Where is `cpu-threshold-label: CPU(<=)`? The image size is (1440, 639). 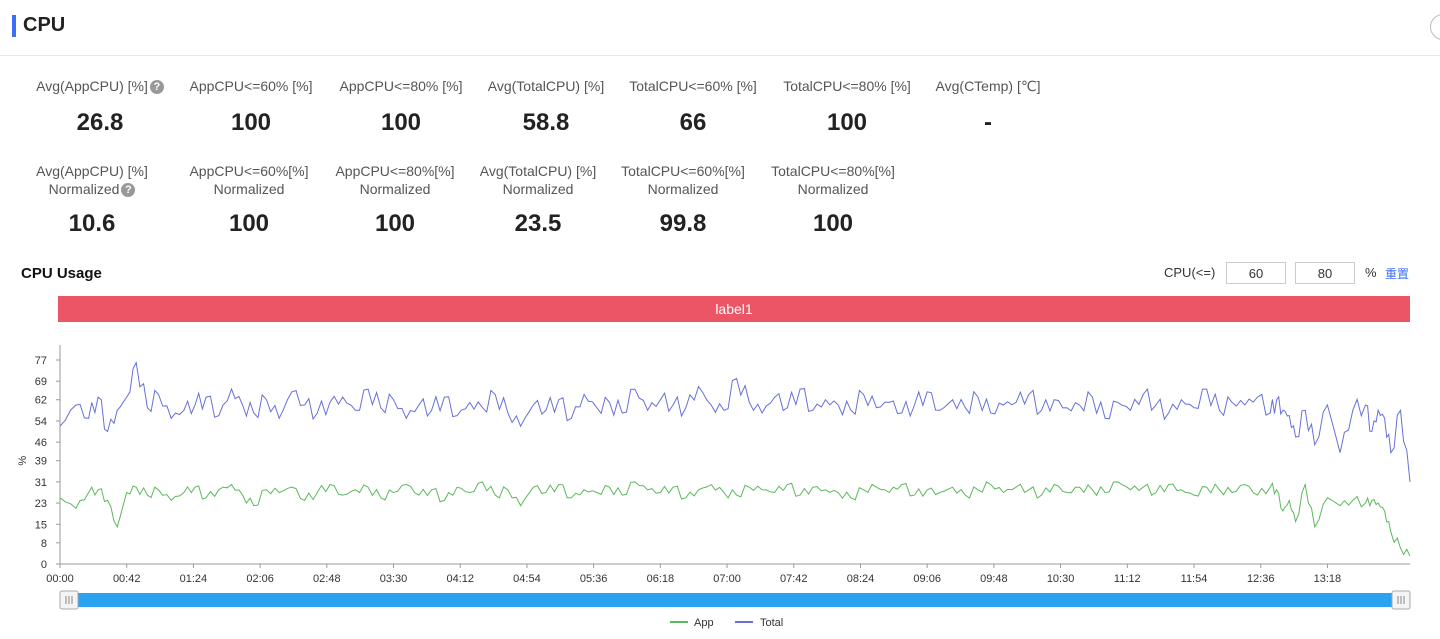
cpu-threshold-label: CPU(<=) is located at coordinates (1190, 272).